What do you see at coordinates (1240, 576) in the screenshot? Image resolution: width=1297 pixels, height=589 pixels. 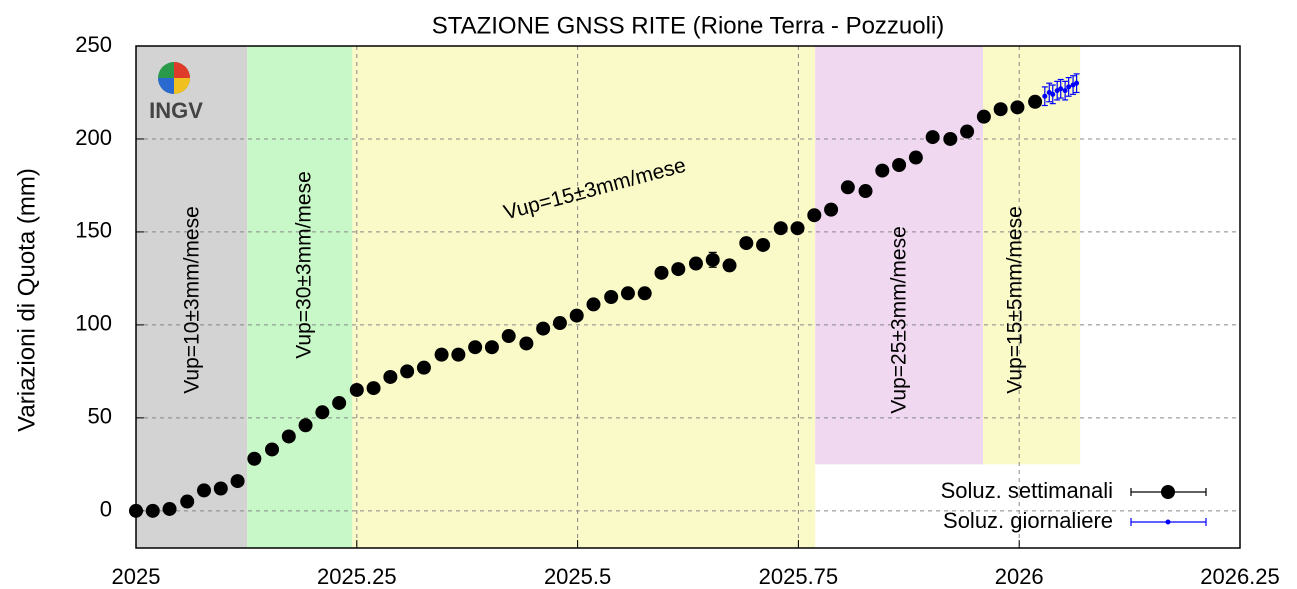 I see `x-tick-label: 2026.25` at bounding box center [1240, 576].